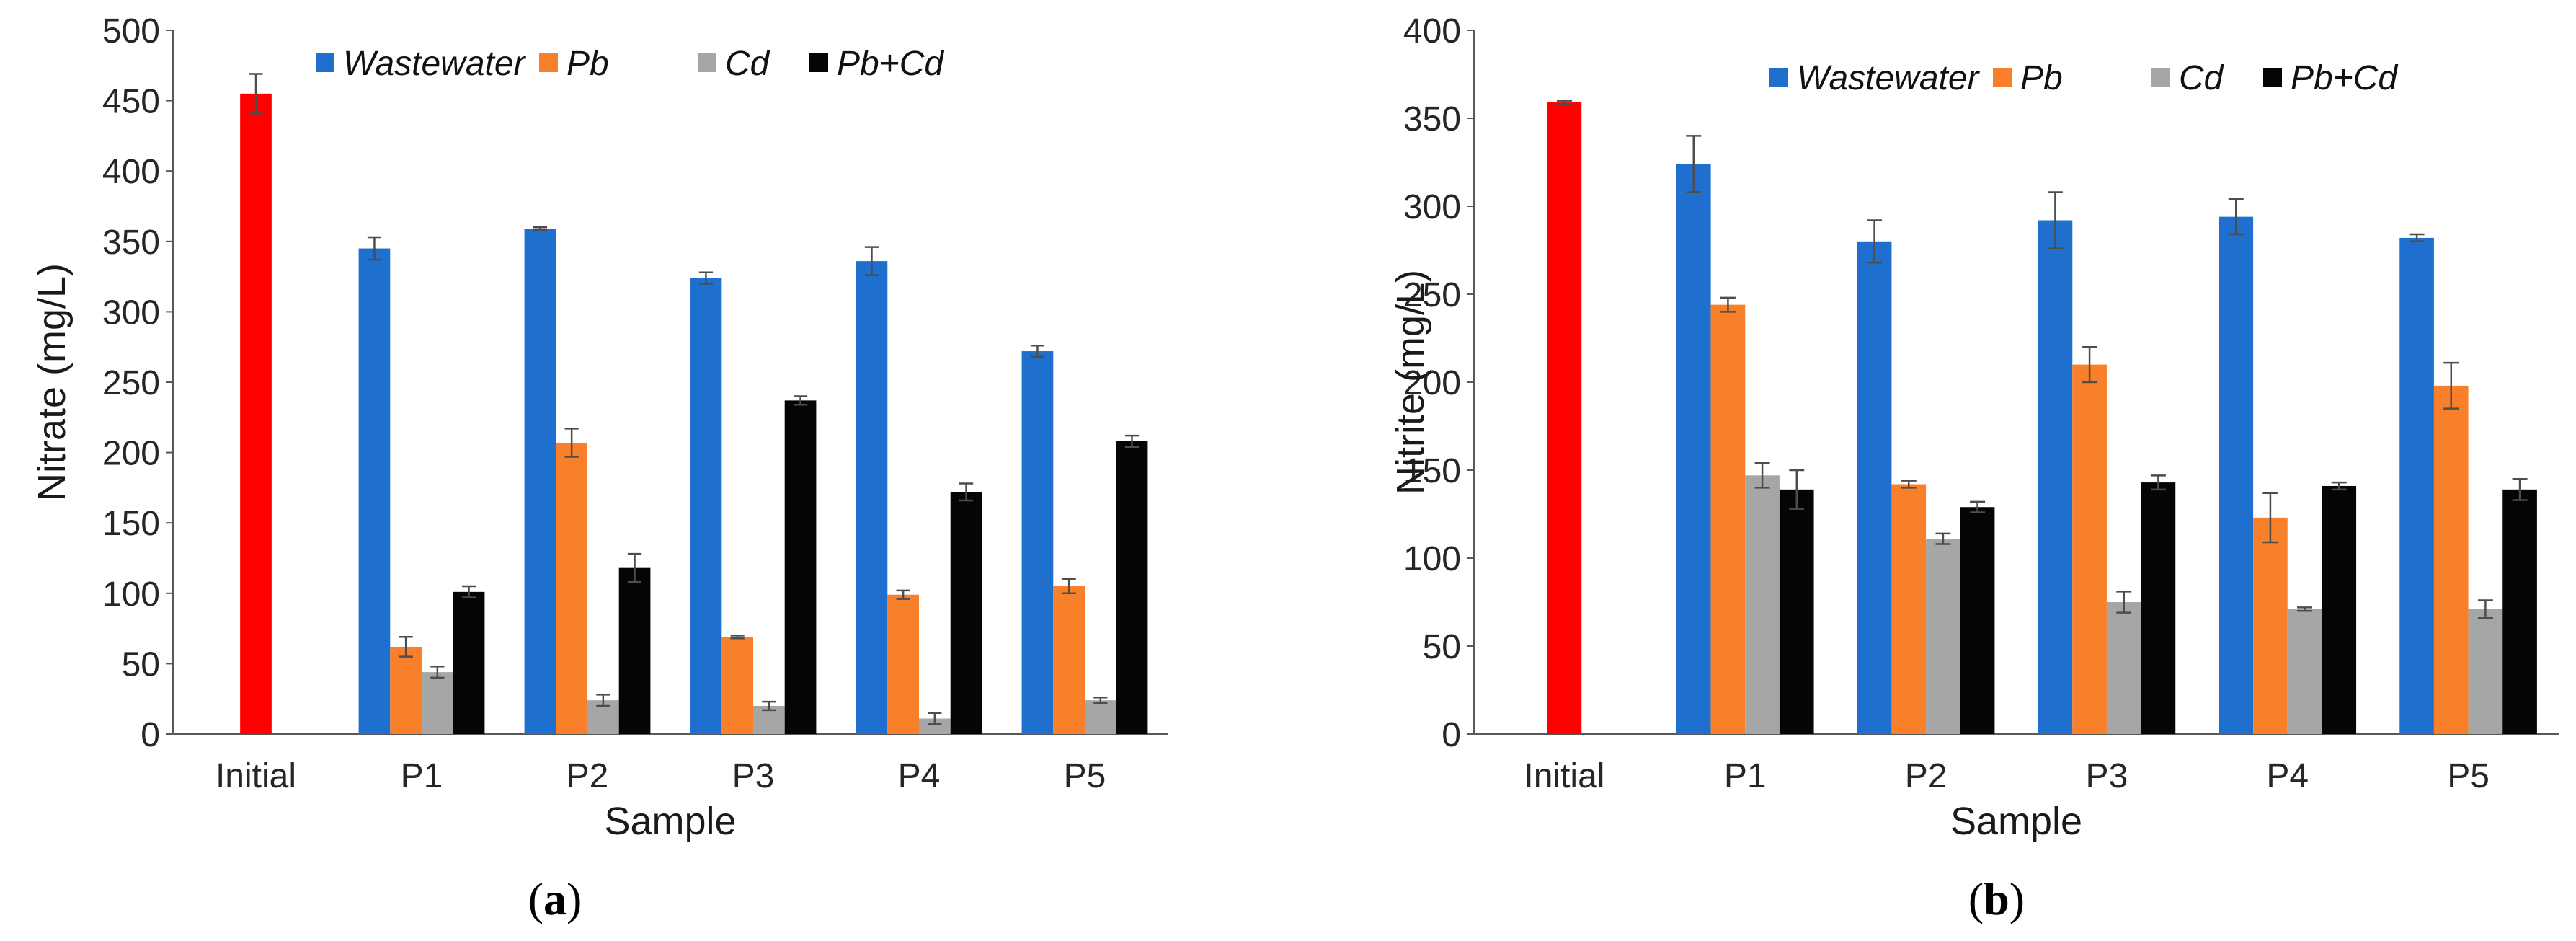 The width and height of the screenshot is (2576, 941). I want to click on x-axis-title: Sample, so click(670, 822).